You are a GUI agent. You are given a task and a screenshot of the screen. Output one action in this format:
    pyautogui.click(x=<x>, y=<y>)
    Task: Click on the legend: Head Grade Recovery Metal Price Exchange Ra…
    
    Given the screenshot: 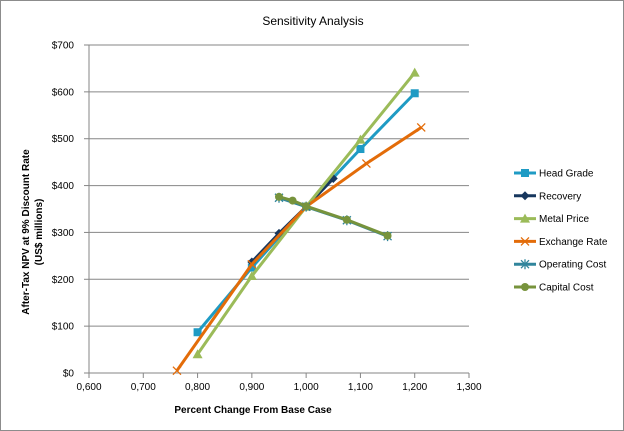 What is the action you would take?
    pyautogui.click(x=561, y=231)
    